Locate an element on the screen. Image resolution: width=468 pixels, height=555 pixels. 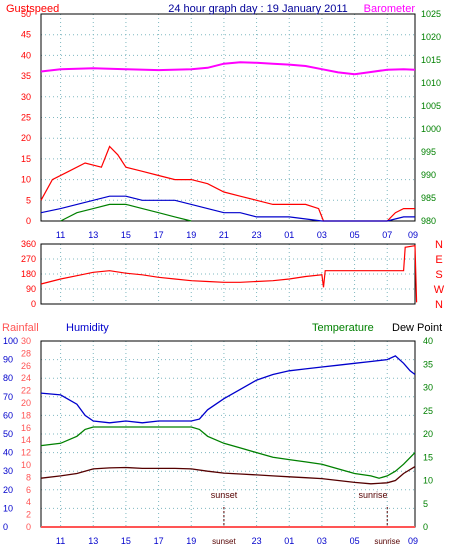
humidity-ytick-label: 80 is located at coordinates (8, 378).